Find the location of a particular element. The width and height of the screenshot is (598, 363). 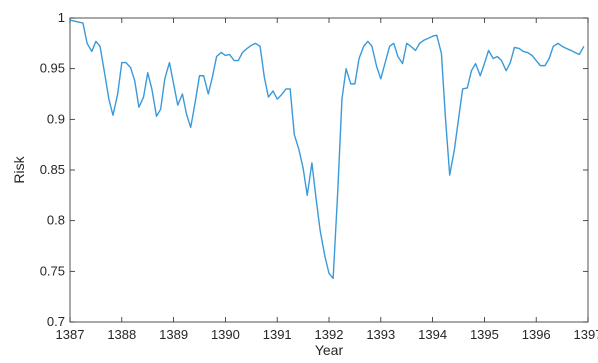

y-tick-label: 0.95 is located at coordinates (52, 68).